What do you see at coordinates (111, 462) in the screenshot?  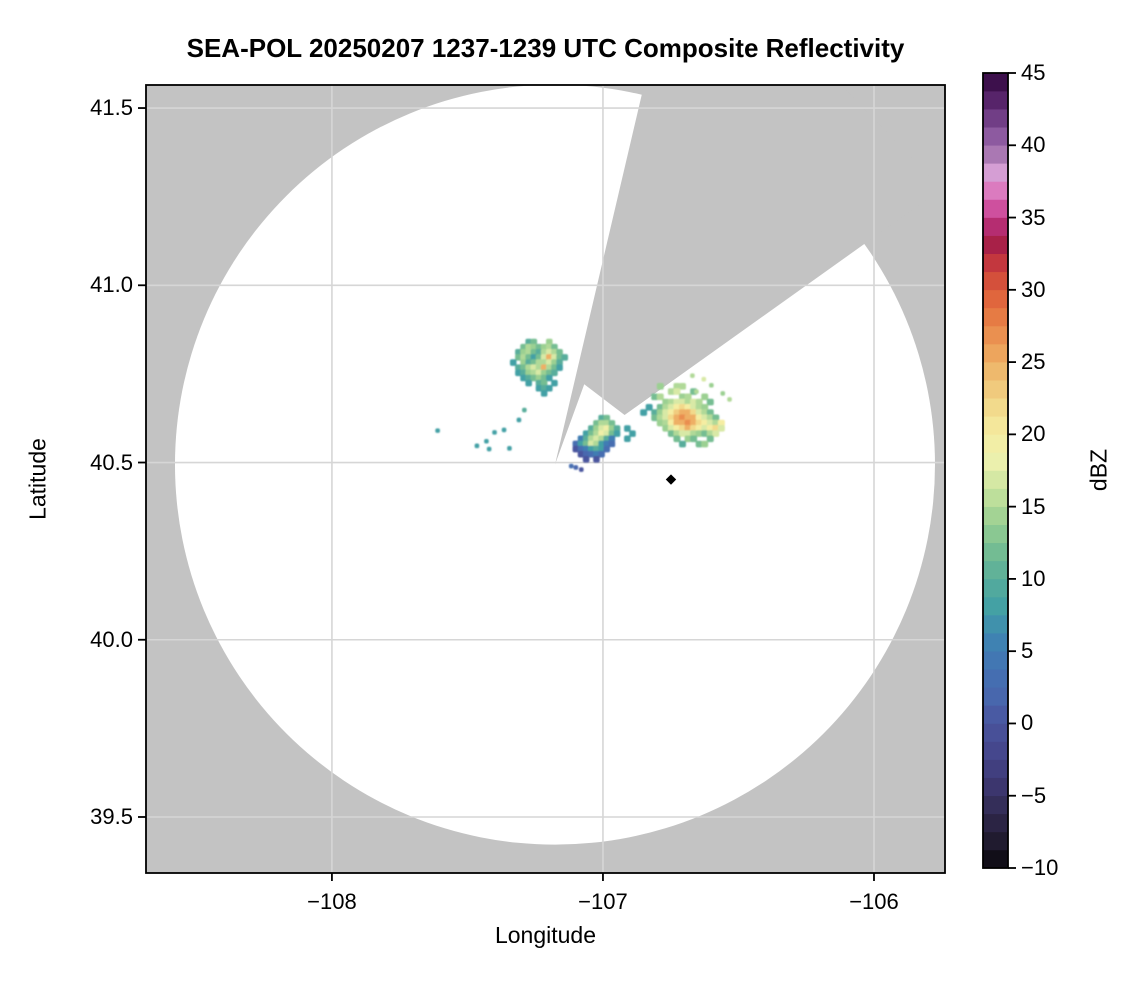 I see `y-tick-label: 40.5` at bounding box center [111, 462].